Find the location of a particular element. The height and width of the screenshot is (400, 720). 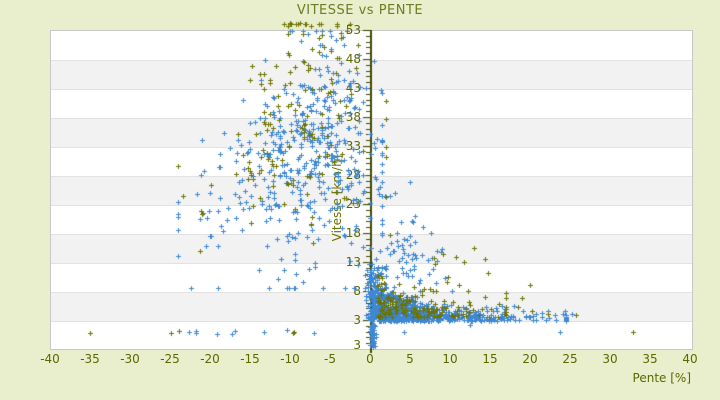

x-tick-label: 10 is located at coordinates (450, 359).